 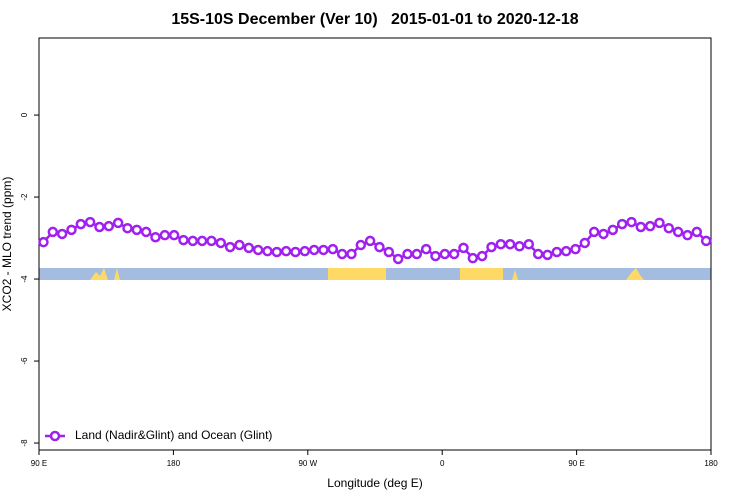 I want to click on legend-label: Land (Nadir&Glint) and Ocean (Glint), so click(x=173, y=435).